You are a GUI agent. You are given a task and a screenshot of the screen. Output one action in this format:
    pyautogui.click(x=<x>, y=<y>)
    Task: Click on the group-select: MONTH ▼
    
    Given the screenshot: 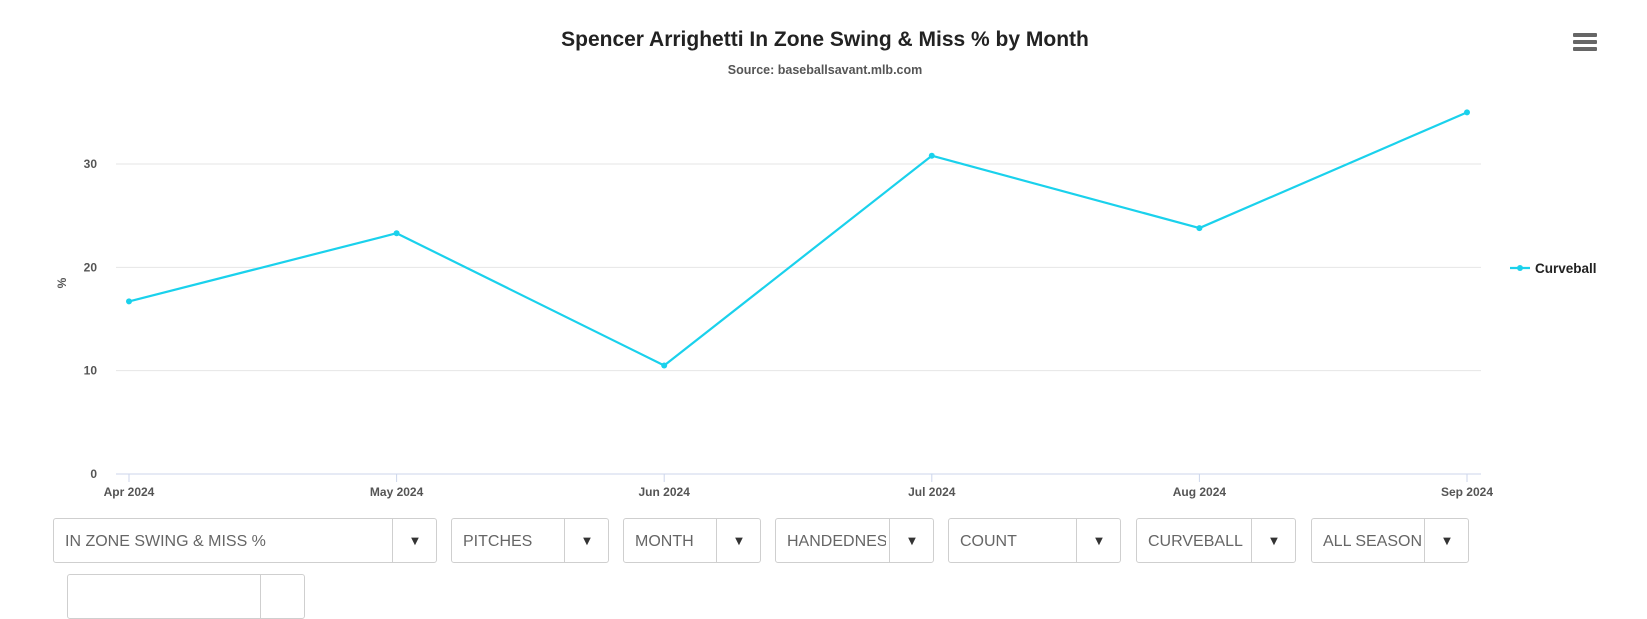 What is the action you would take?
    pyautogui.click(x=692, y=540)
    